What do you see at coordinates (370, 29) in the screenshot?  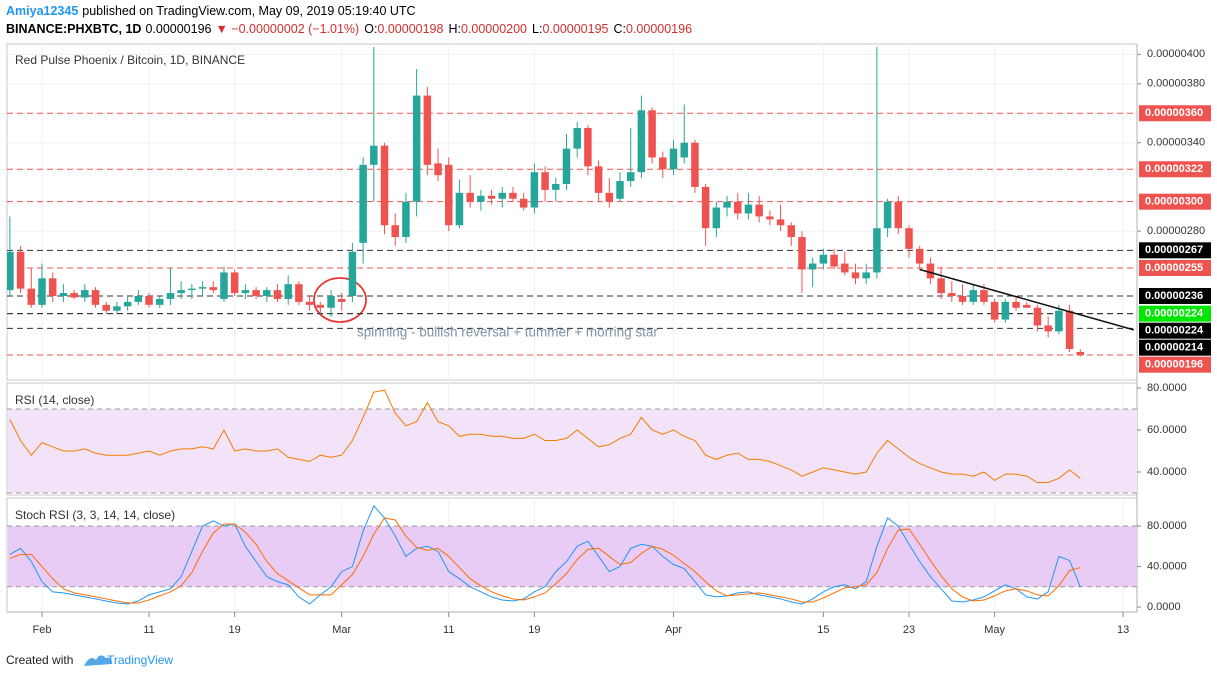 I see `ohlc-label: O:` at bounding box center [370, 29].